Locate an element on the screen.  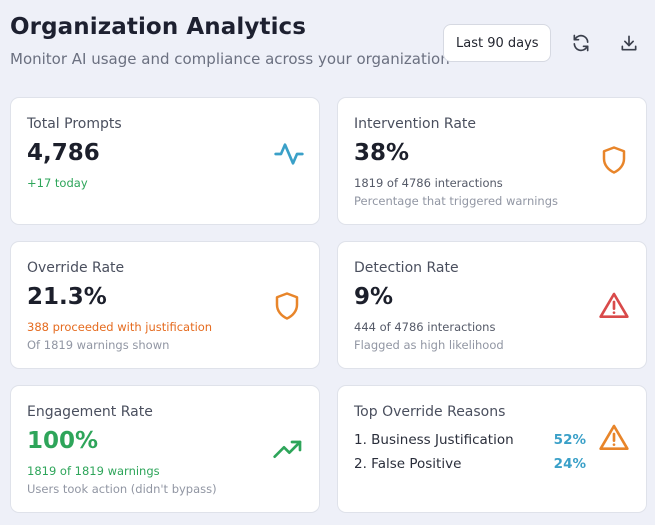
activity-icon is located at coordinates (289, 154).